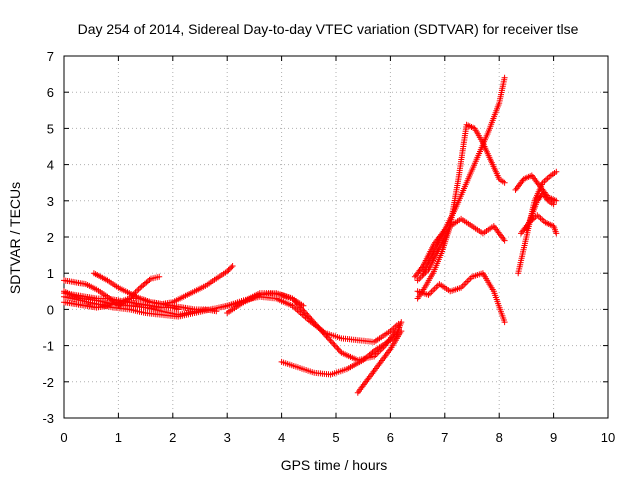 The image size is (640, 480). I want to click on y-tick-label: 2, so click(50, 237).